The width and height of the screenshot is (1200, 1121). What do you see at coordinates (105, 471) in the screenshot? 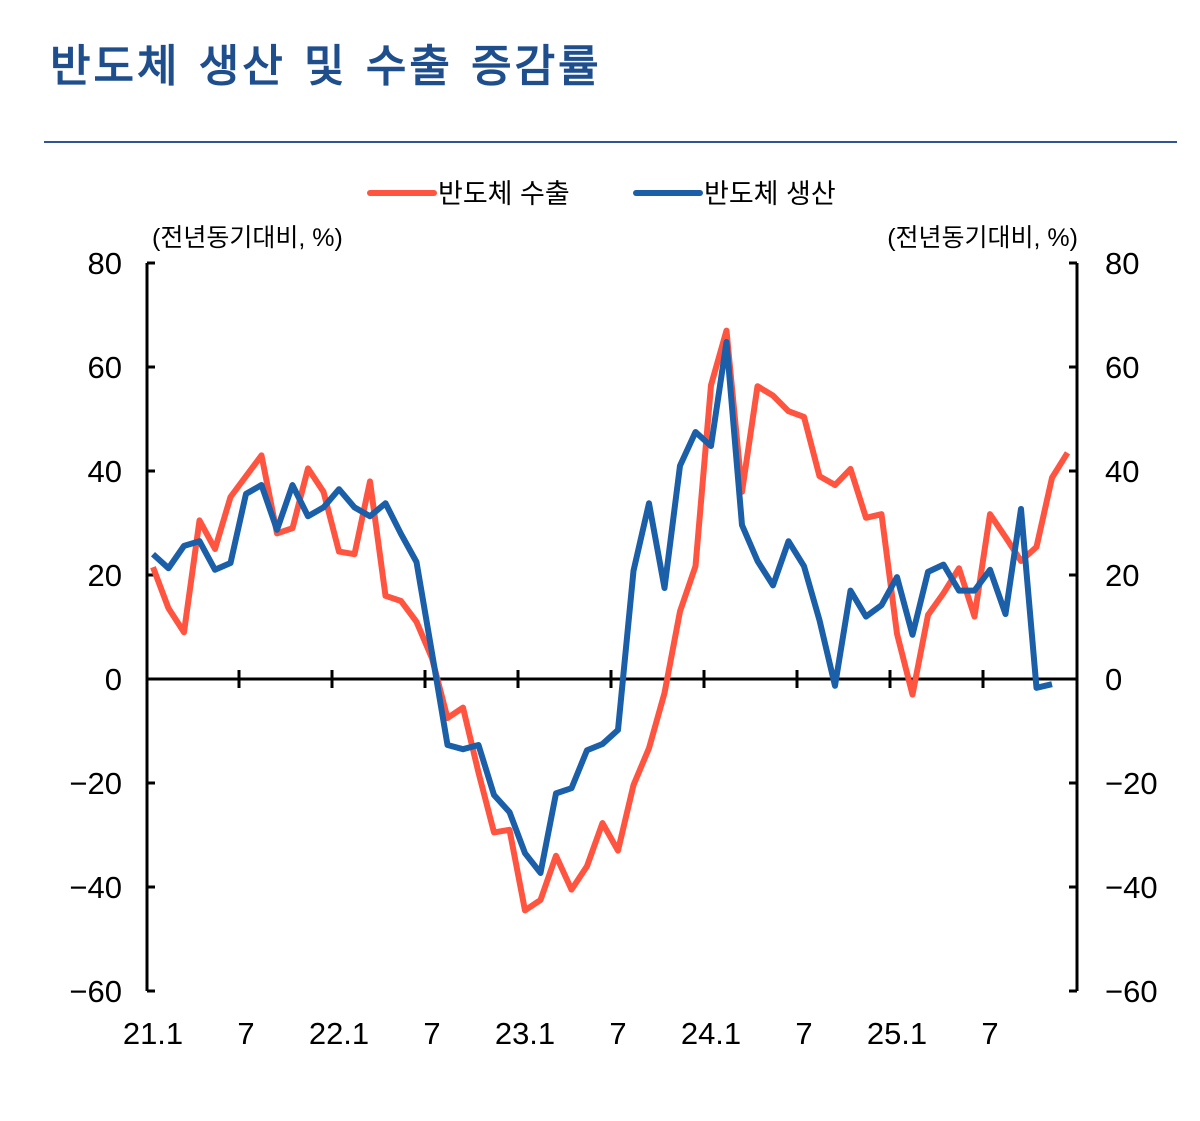
I see `y-tick-label-left: 40` at bounding box center [105, 471].